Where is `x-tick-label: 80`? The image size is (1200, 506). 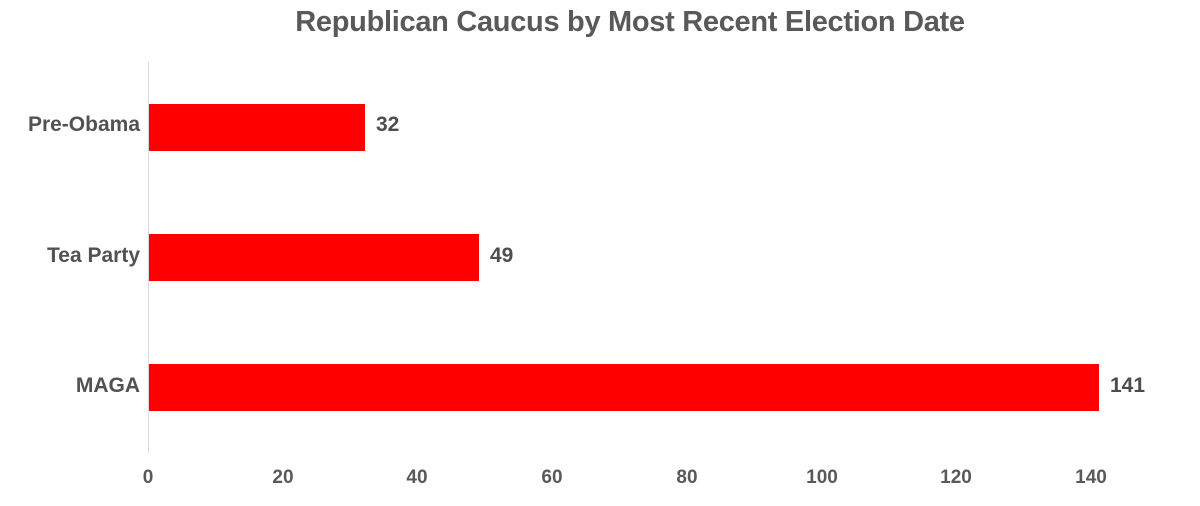 x-tick-label: 80 is located at coordinates (687, 477).